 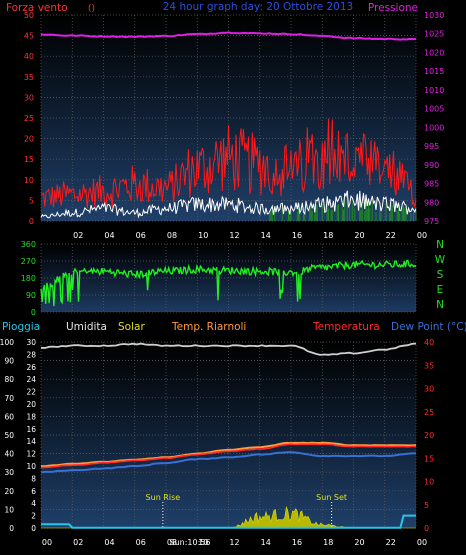 I want to click on time-tick-label: 20, so click(x=359, y=235).